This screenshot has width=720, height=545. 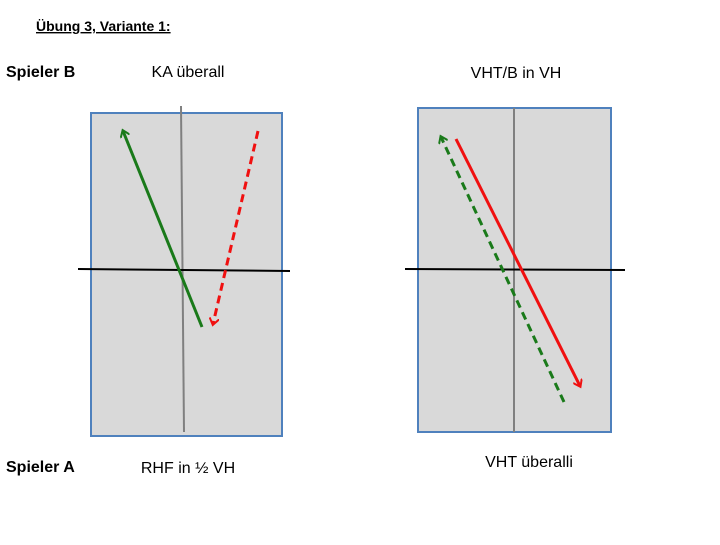 What do you see at coordinates (103, 26) in the screenshot?
I see `title: Übung 3, Variante 1:` at bounding box center [103, 26].